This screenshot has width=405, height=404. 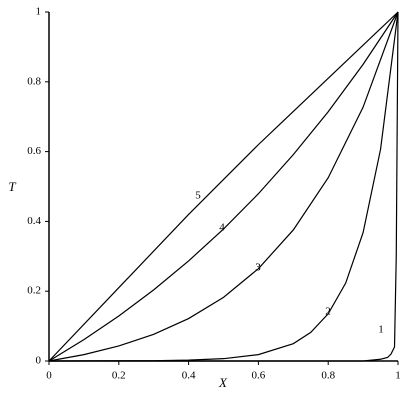 I want to click on x-tick-label: 0.6, so click(x=259, y=376).